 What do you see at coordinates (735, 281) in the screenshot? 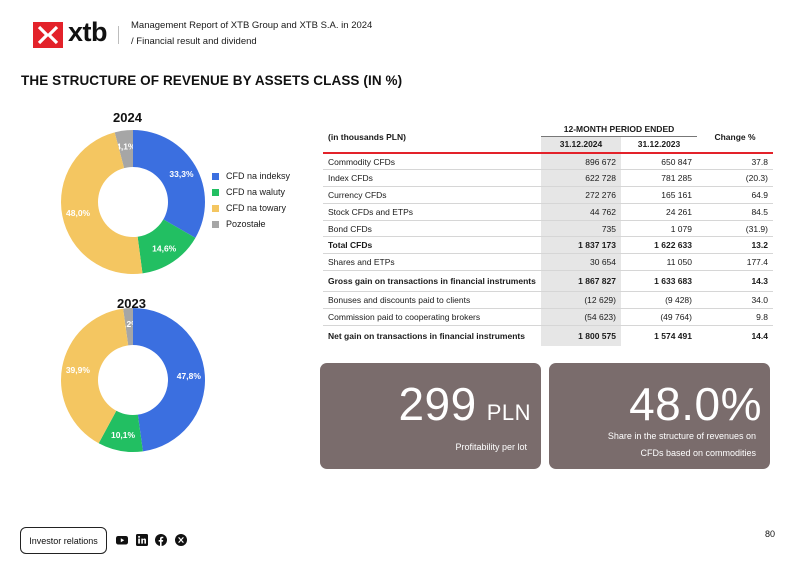
I see `value-change: 14.3` at bounding box center [735, 281].